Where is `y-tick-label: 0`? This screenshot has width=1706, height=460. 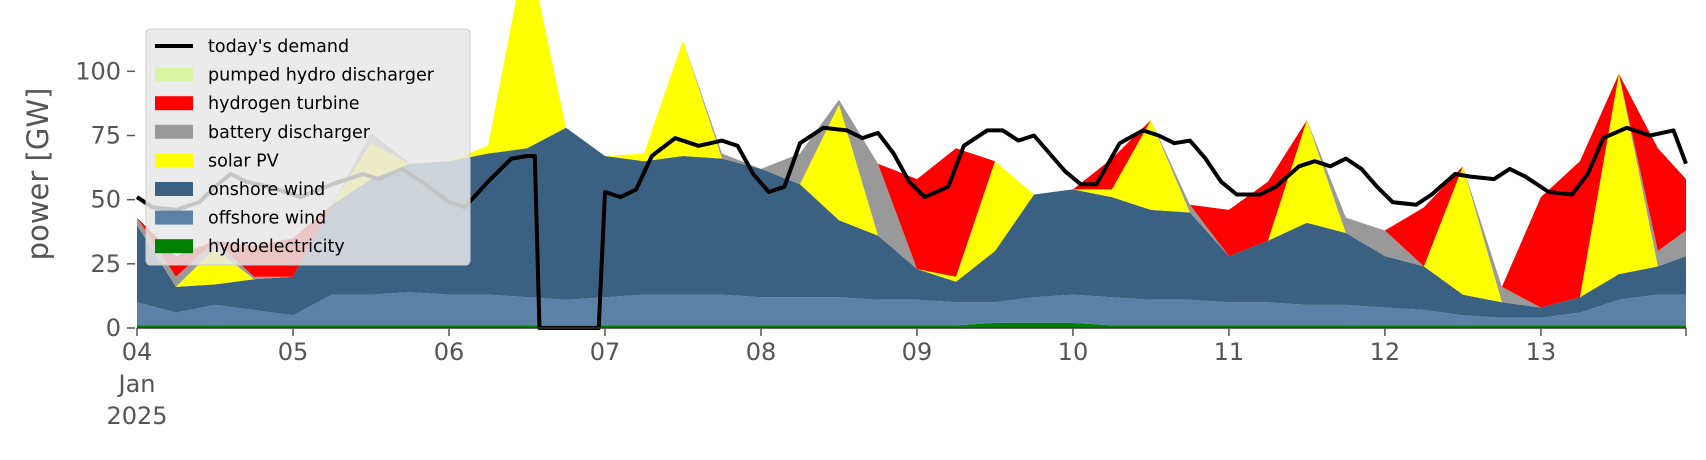
y-tick-label: 0 is located at coordinates (113, 328).